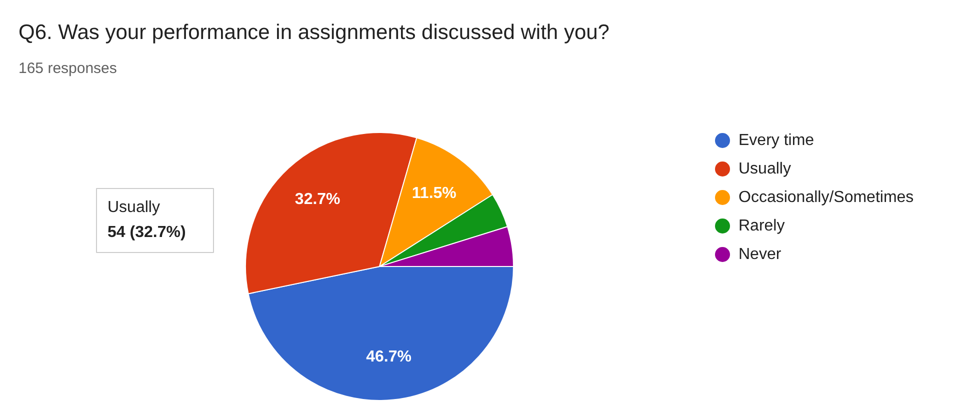 The image size is (970, 409). What do you see at coordinates (314, 32) in the screenshot?
I see `chart-title: Q6. Was your performance in assignments discussed with you?` at bounding box center [314, 32].